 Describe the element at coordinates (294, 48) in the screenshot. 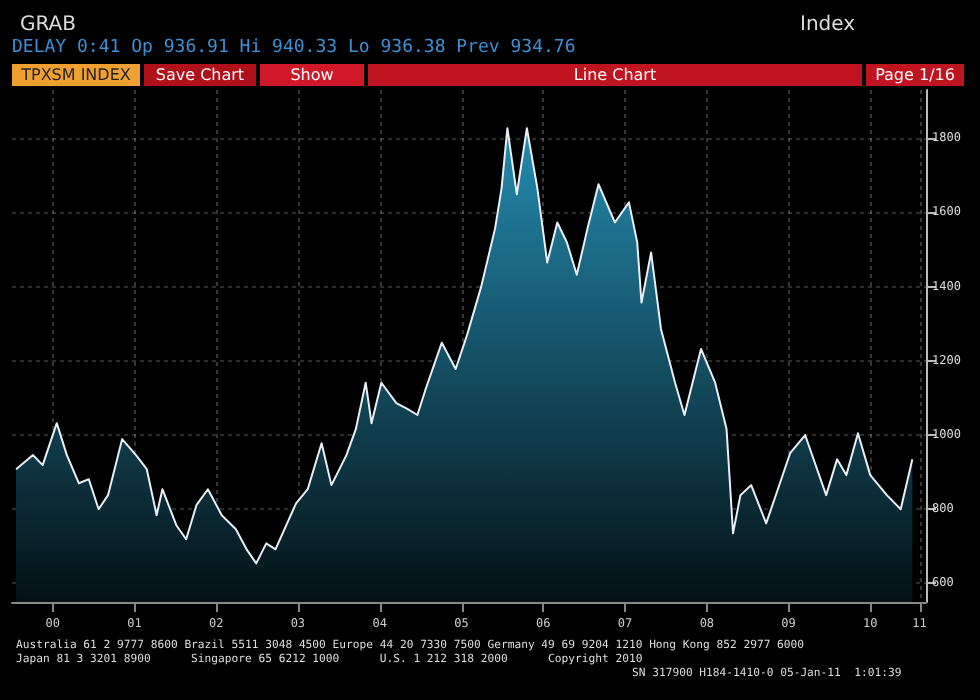

I see `text: DELAY 0:41 Op 936.91 Hi 940.33 Lo 936.38 Prev 934.76` at that location.